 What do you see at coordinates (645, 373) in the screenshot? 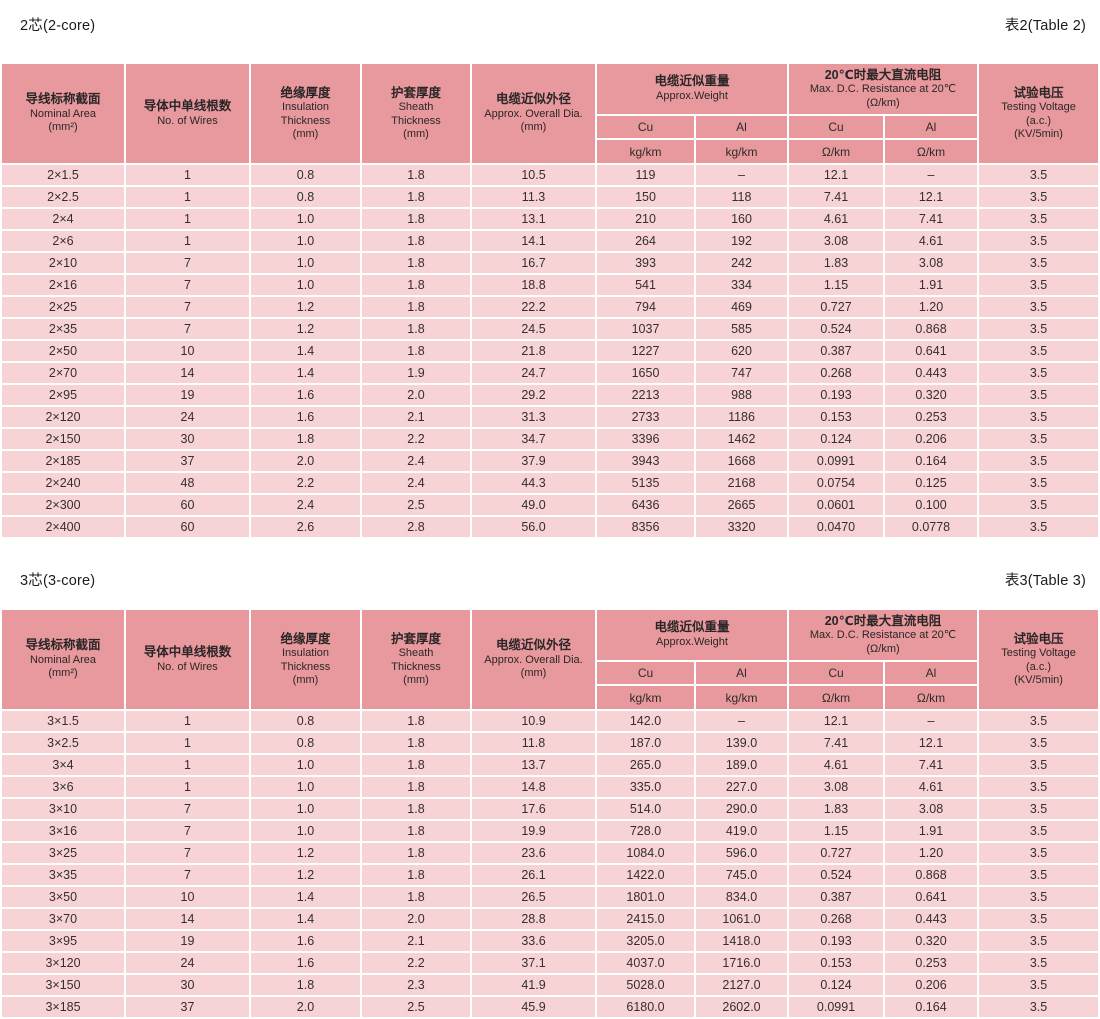
I see `table-cell: 1650` at bounding box center [645, 373].